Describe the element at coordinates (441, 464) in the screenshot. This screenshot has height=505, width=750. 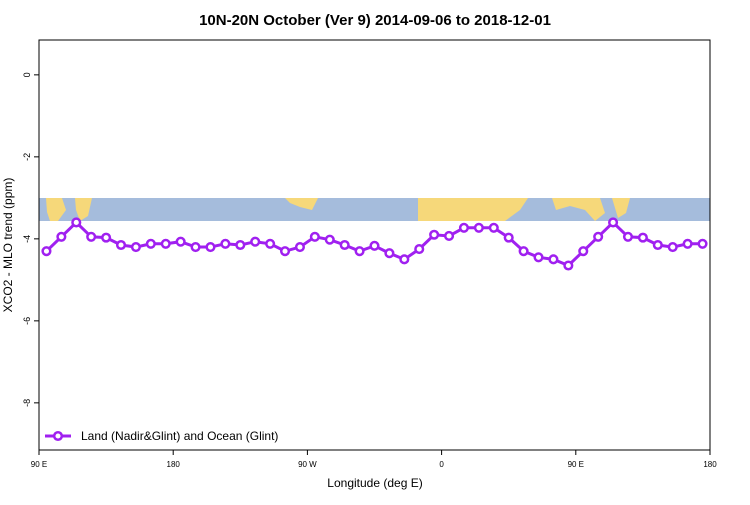
I see `x-tick-label: 0` at that location.